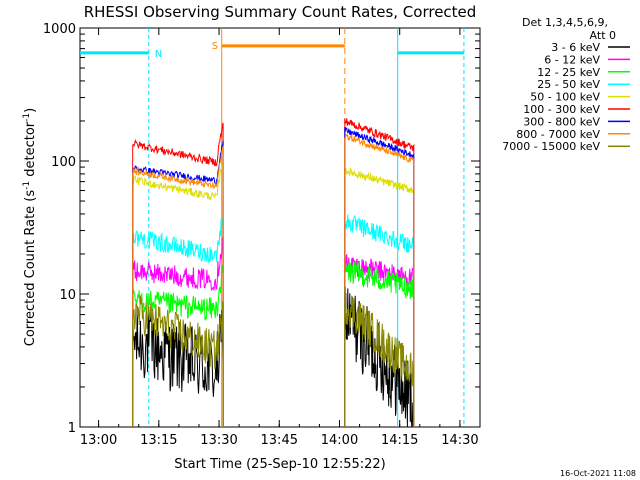  I want to click on x-axis-label: Start Time (25-Sep-10 12:55:22), so click(279, 464).